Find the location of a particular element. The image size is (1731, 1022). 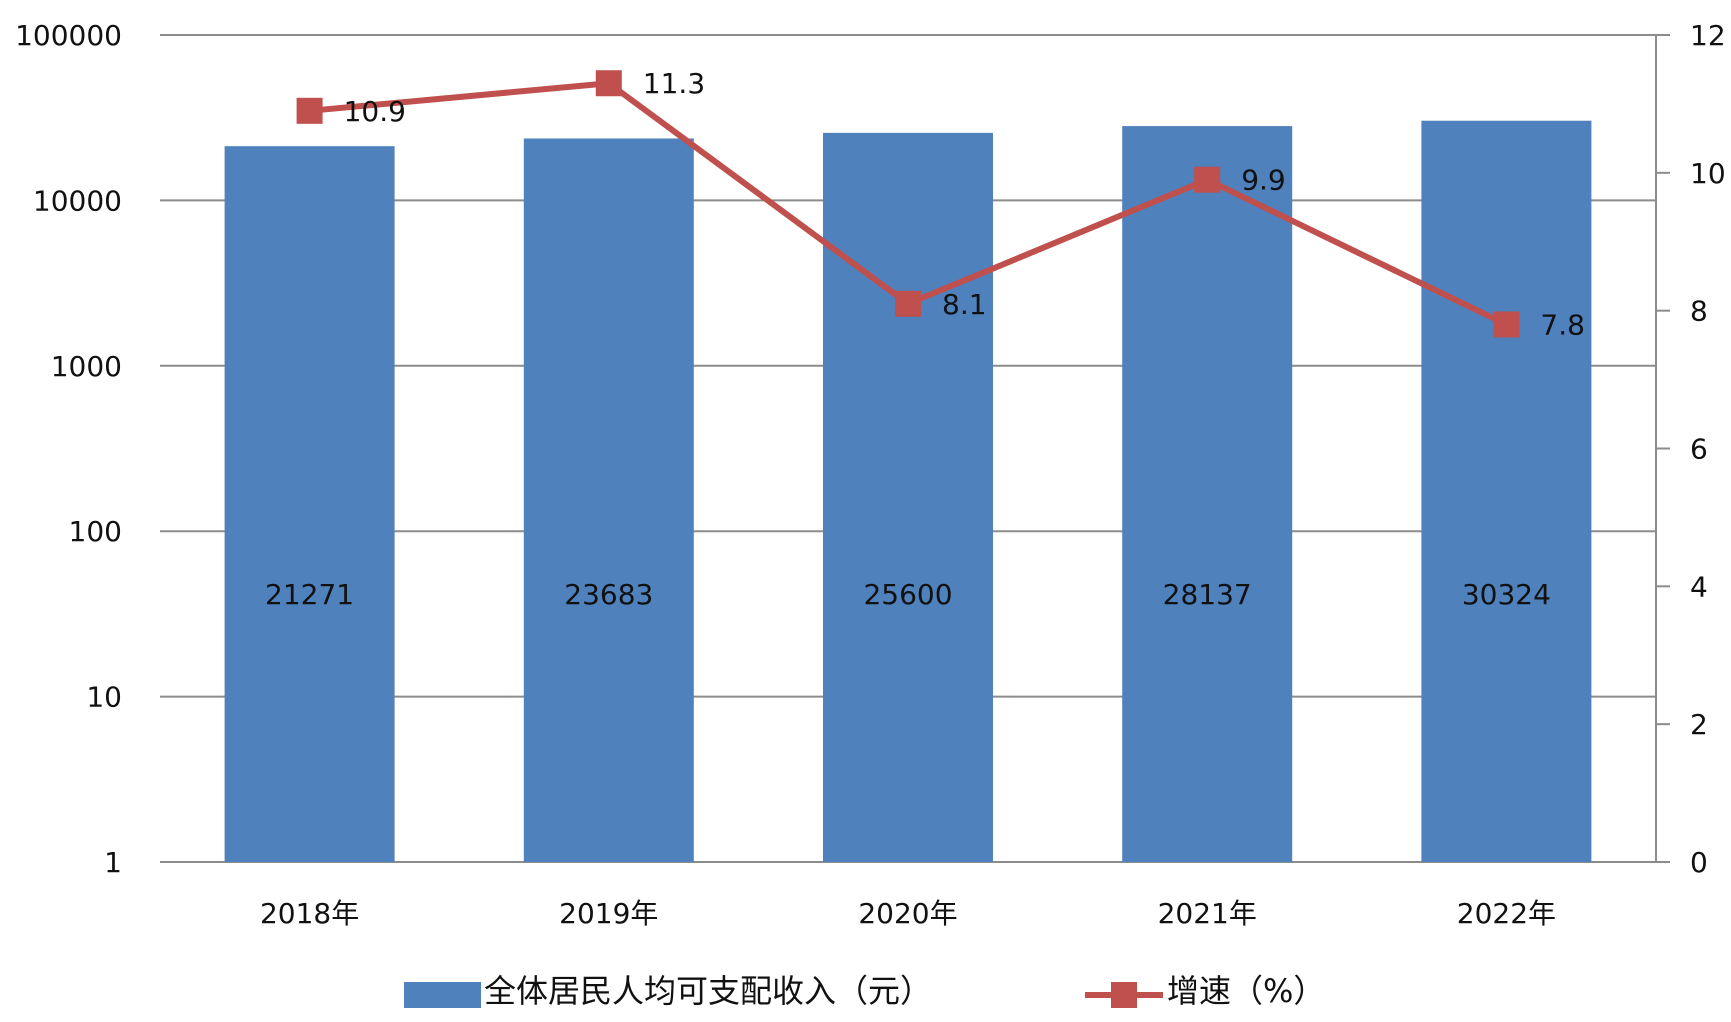

y-right-tick-label: 2 is located at coordinates (1699, 724).